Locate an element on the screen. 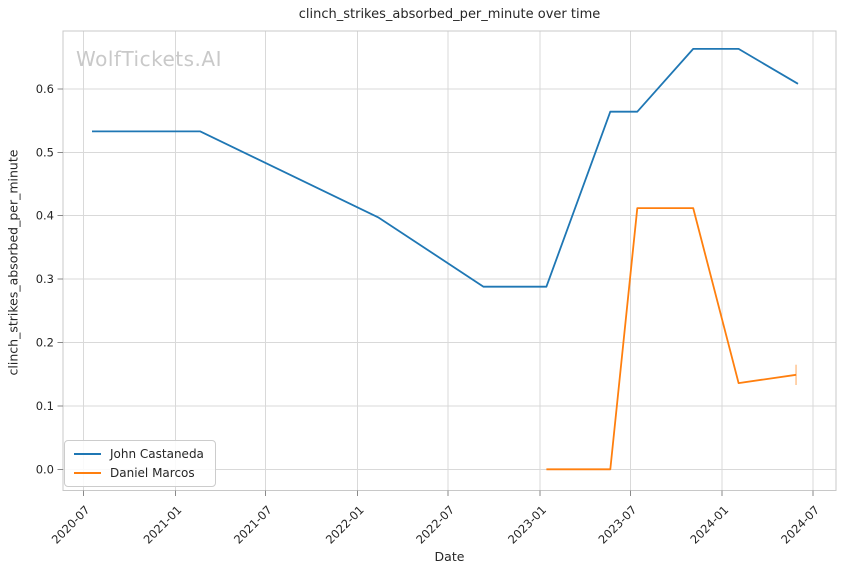  legend-item-john-castaneda: John Castaneda is located at coordinates (139, 454).